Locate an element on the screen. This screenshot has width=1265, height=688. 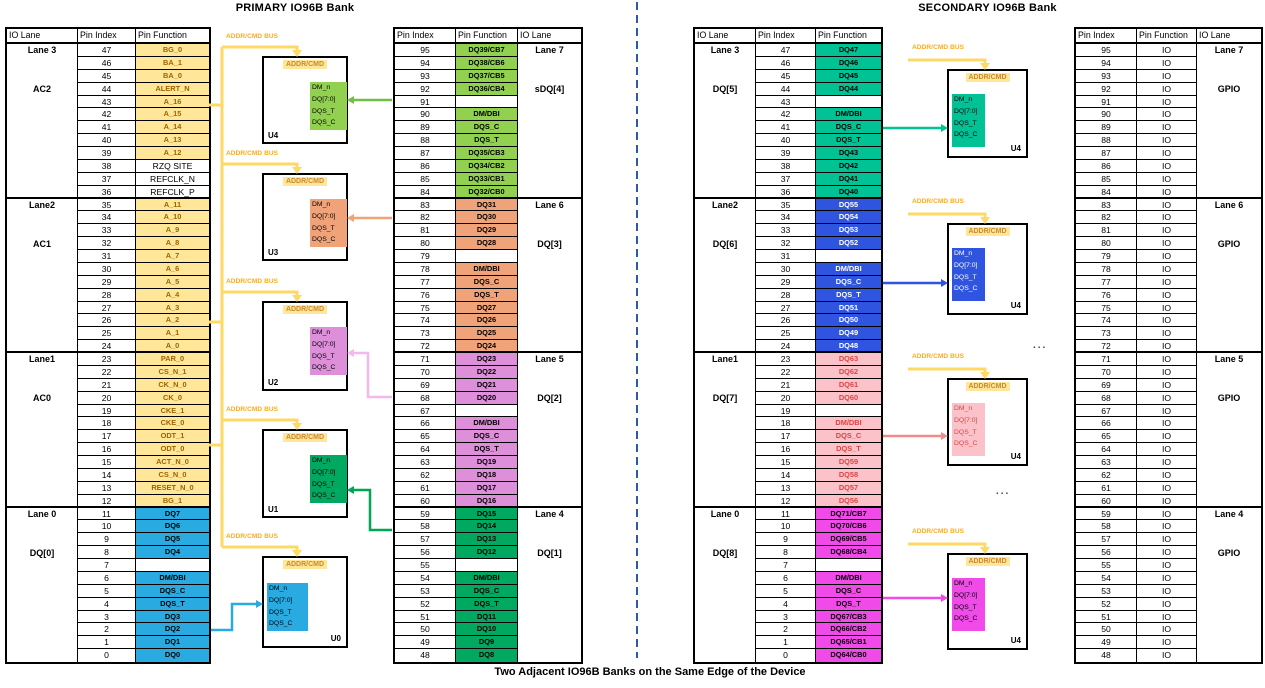
block-line-dq: DQ[7:0] is located at coordinates (966, 595).